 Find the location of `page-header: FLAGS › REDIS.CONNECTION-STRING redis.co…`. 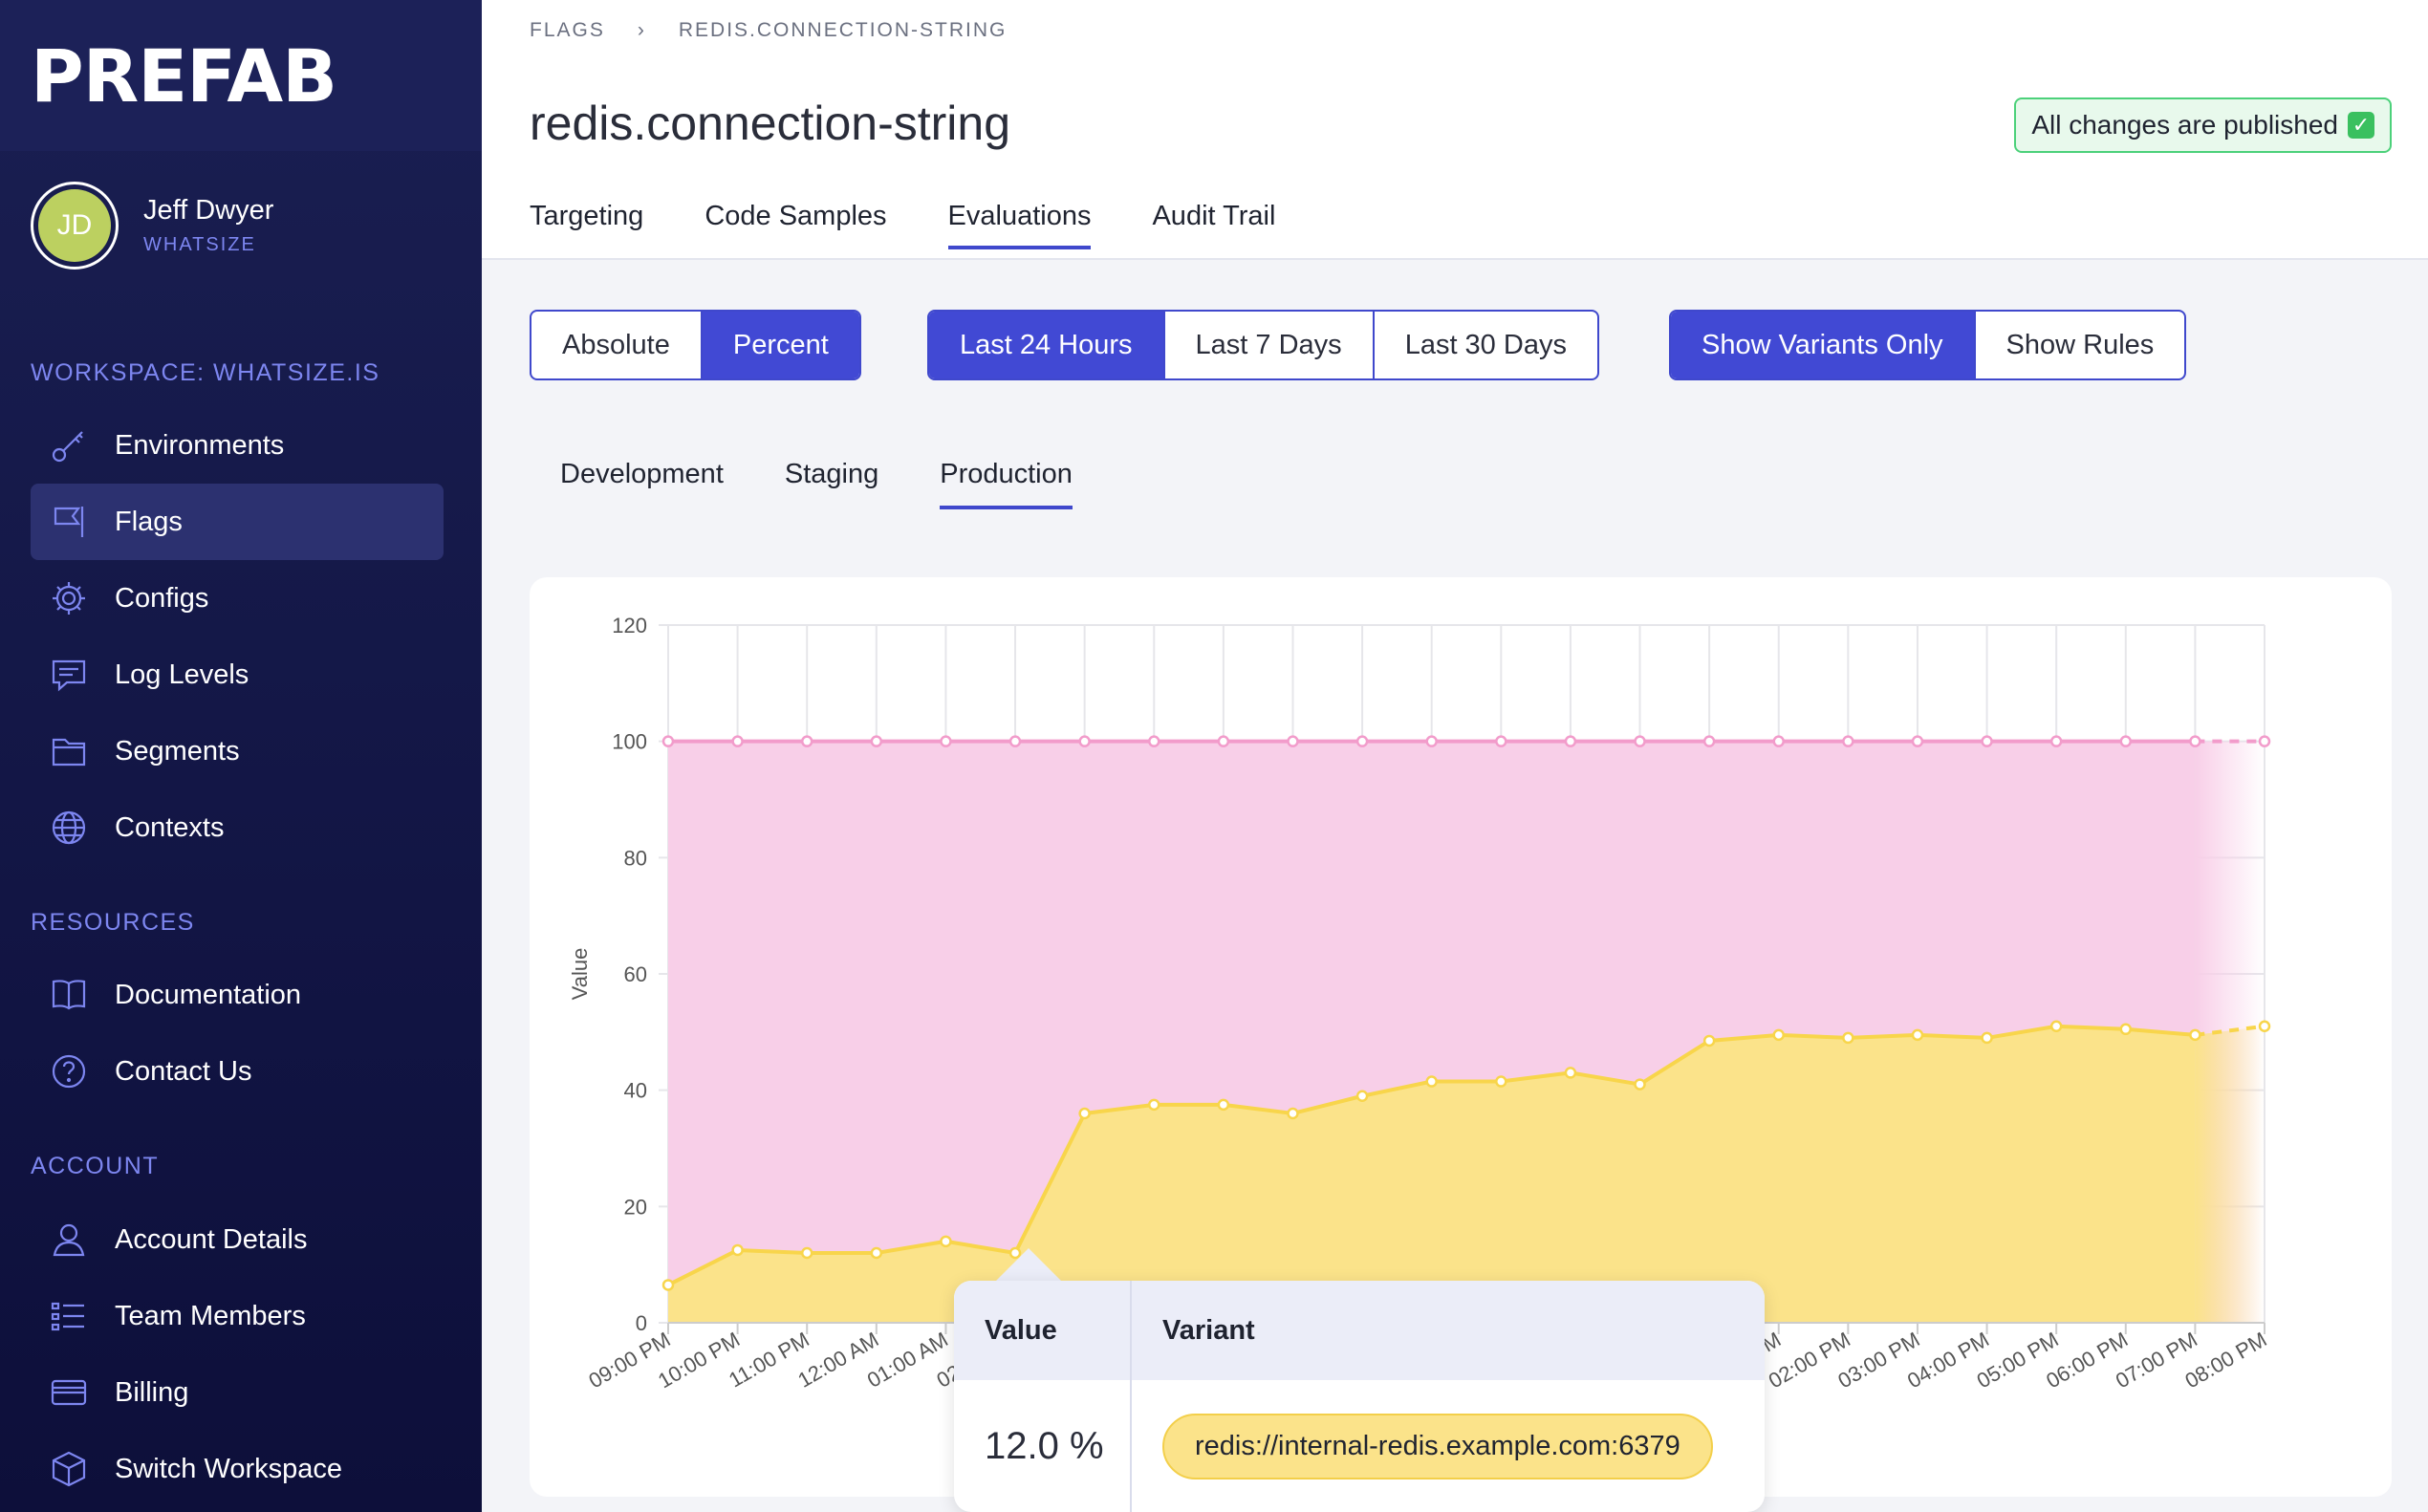

page-header: FLAGS › REDIS.CONNECTION-STRING redis.co… is located at coordinates (1455, 130).